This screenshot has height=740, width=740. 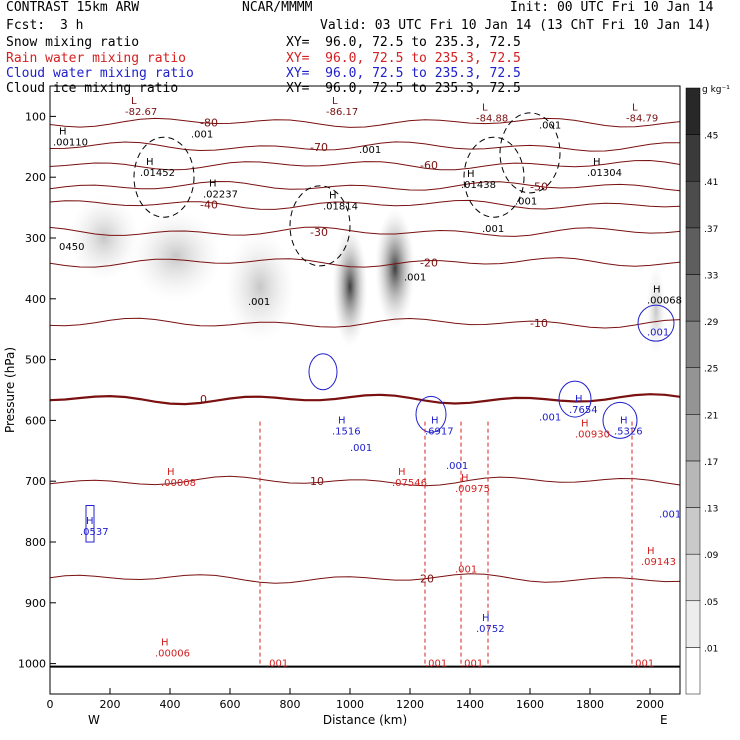 What do you see at coordinates (711, 463) in the screenshot?
I see `colorbar-label: .17` at bounding box center [711, 463].